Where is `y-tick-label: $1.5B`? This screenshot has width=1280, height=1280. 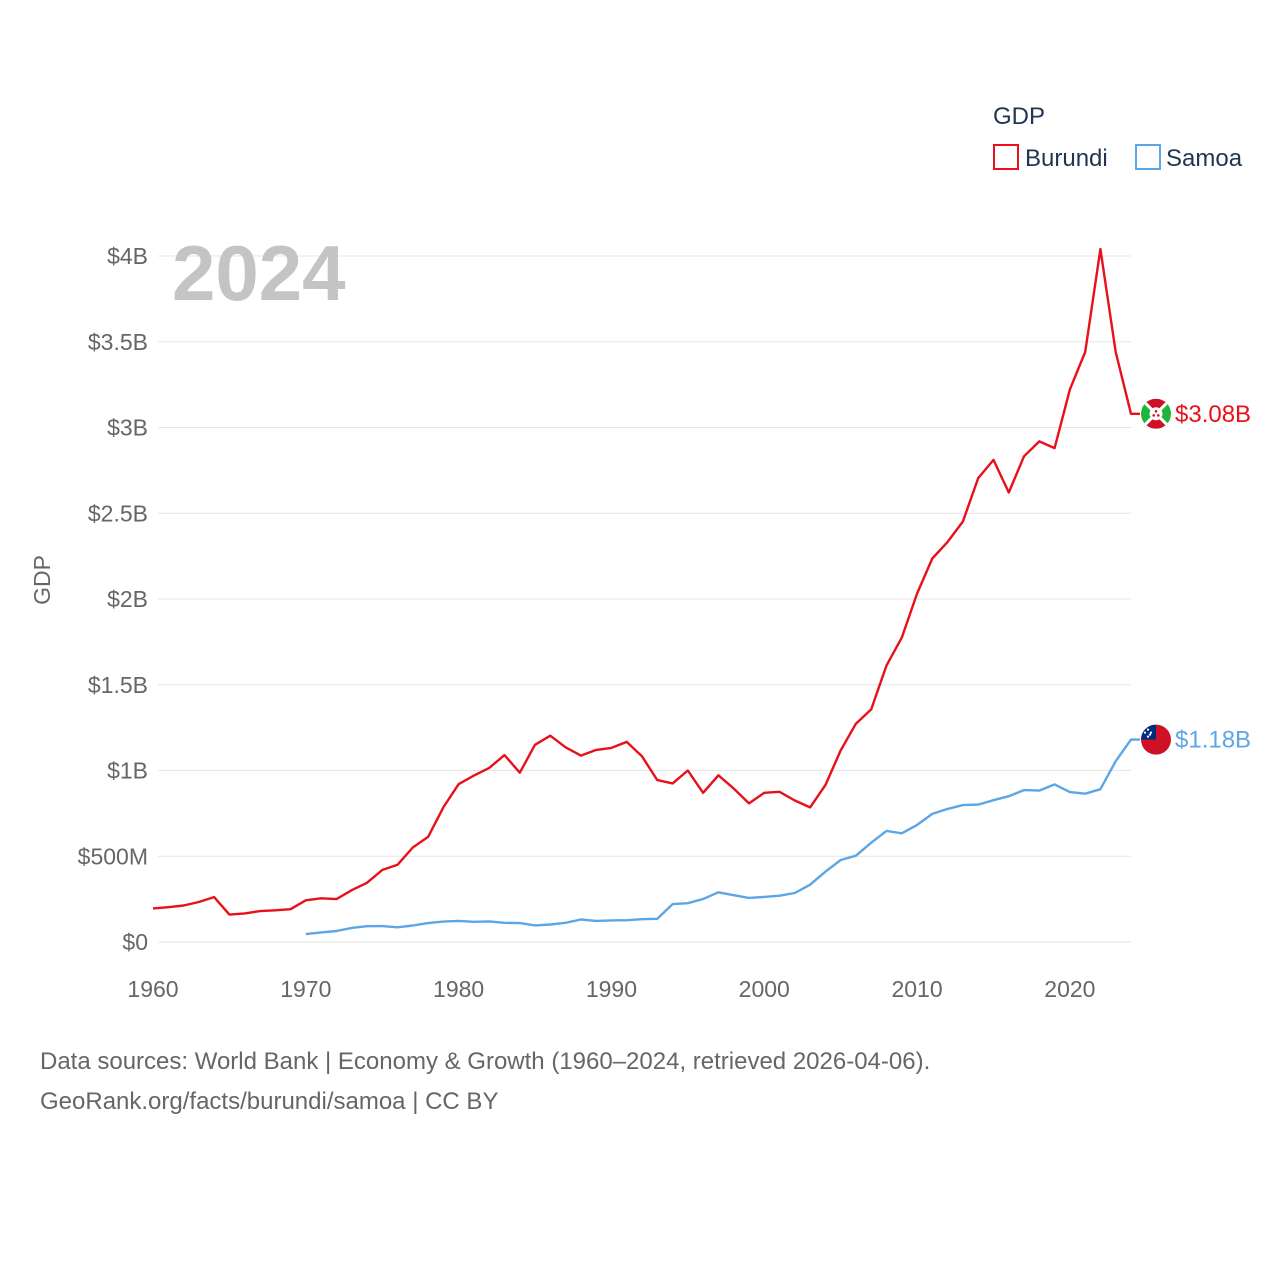
y-tick-label: $1.5B is located at coordinates (118, 685).